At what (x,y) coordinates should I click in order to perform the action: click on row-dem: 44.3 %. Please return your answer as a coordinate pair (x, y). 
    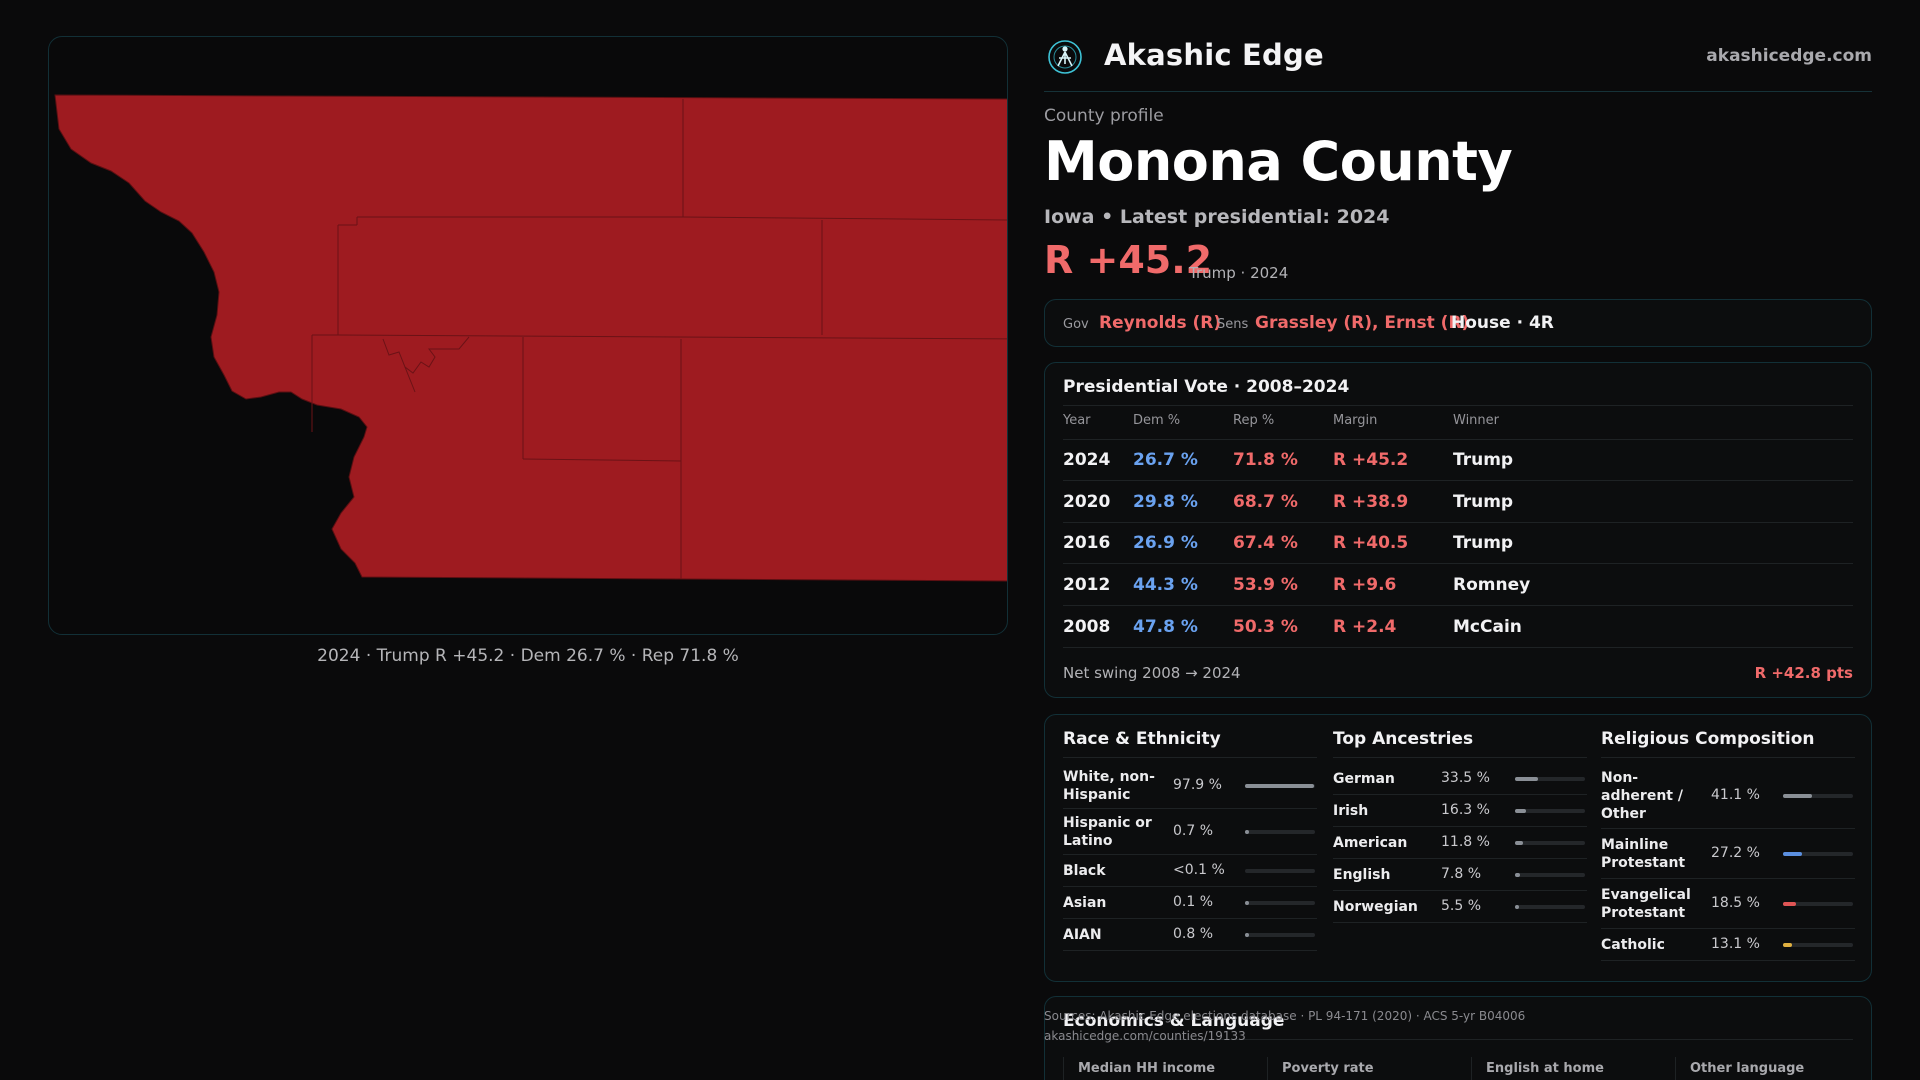
    Looking at the image, I should click on (1165, 585).